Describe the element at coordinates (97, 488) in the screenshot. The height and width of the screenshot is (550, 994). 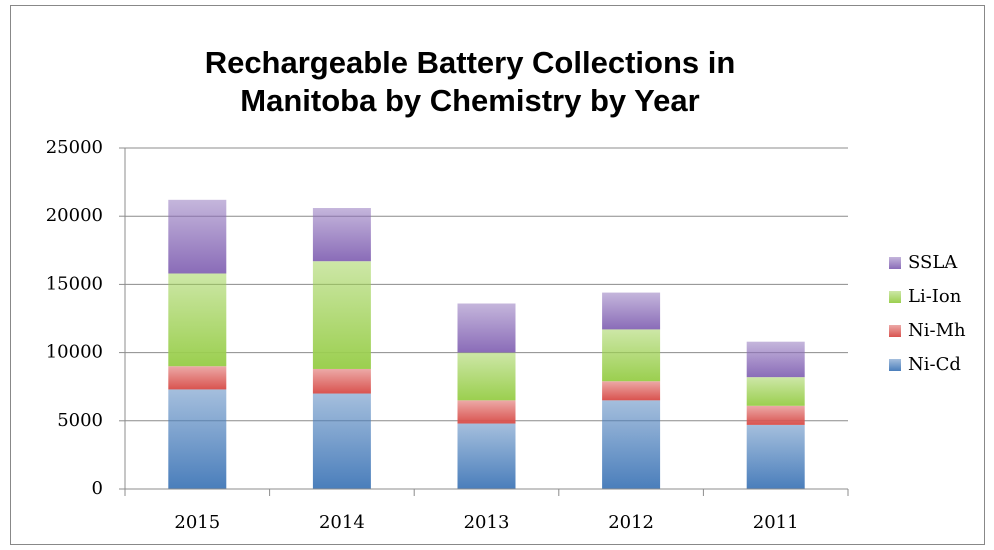
I see `y-tick-label: 0` at that location.